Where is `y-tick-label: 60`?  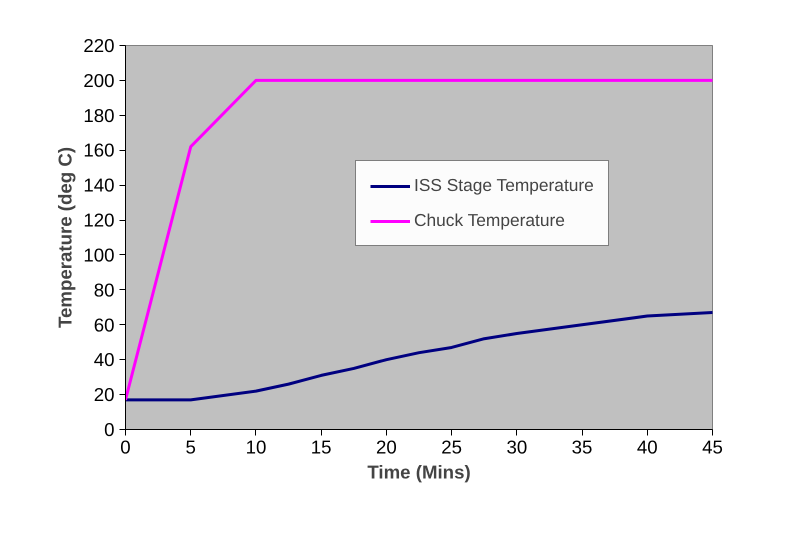
y-tick-label: 60 is located at coordinates (104, 325).